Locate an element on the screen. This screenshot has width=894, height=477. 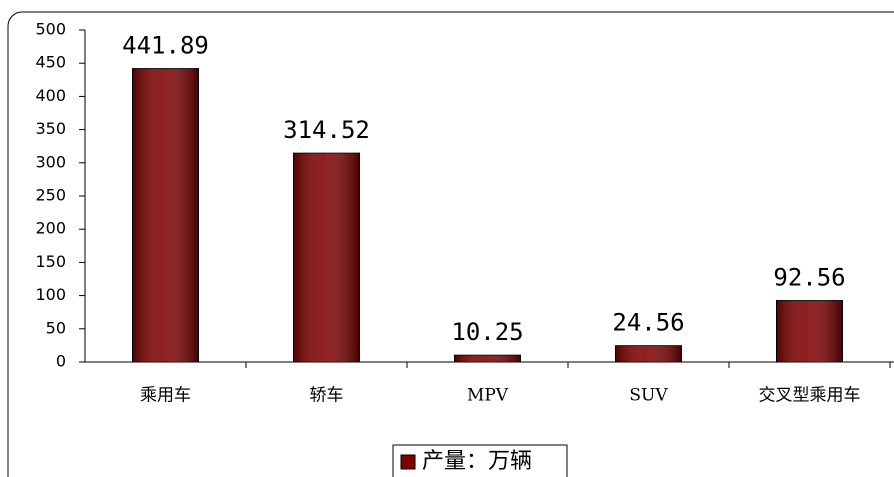
x-tick-label: MPV is located at coordinates (488, 396).